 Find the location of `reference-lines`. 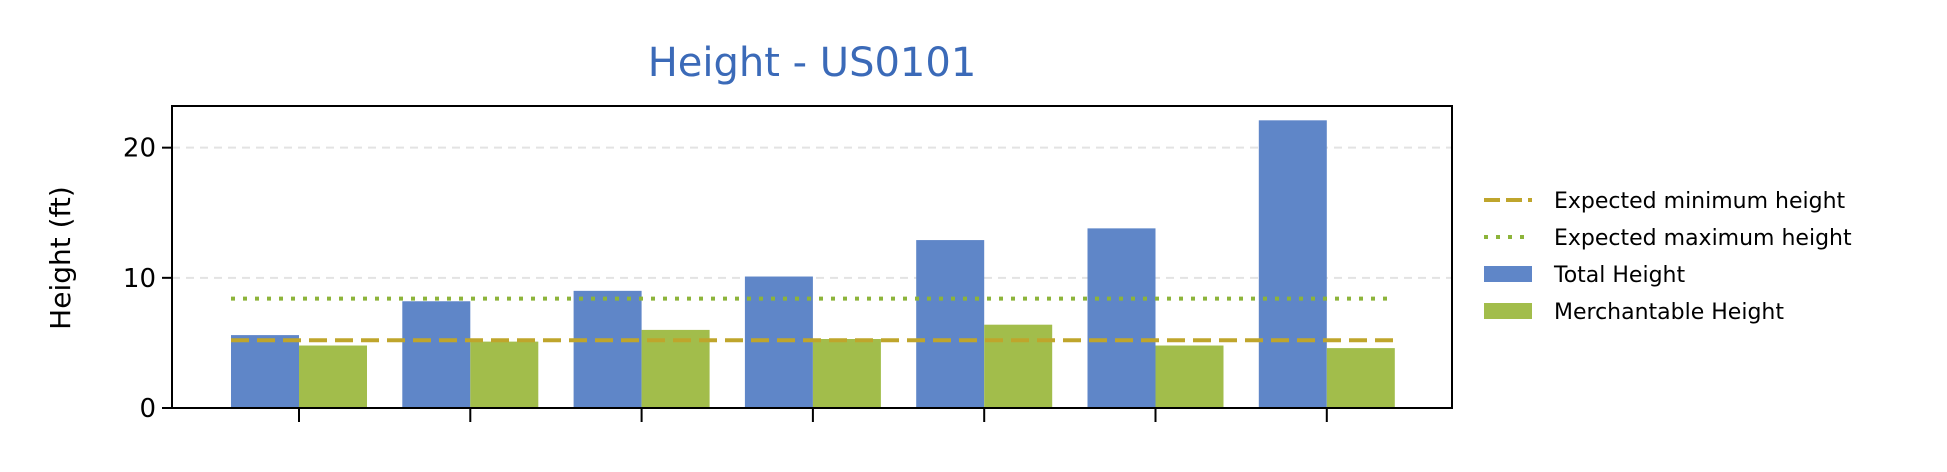

reference-lines is located at coordinates (813, 319).